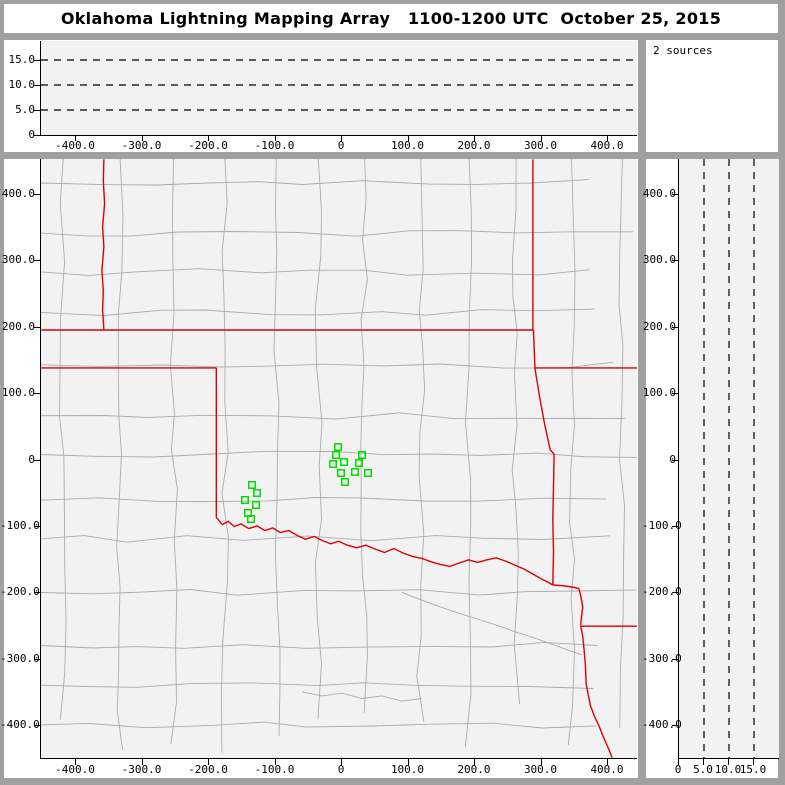  I want to click on window-border-left, so click(2, 392).